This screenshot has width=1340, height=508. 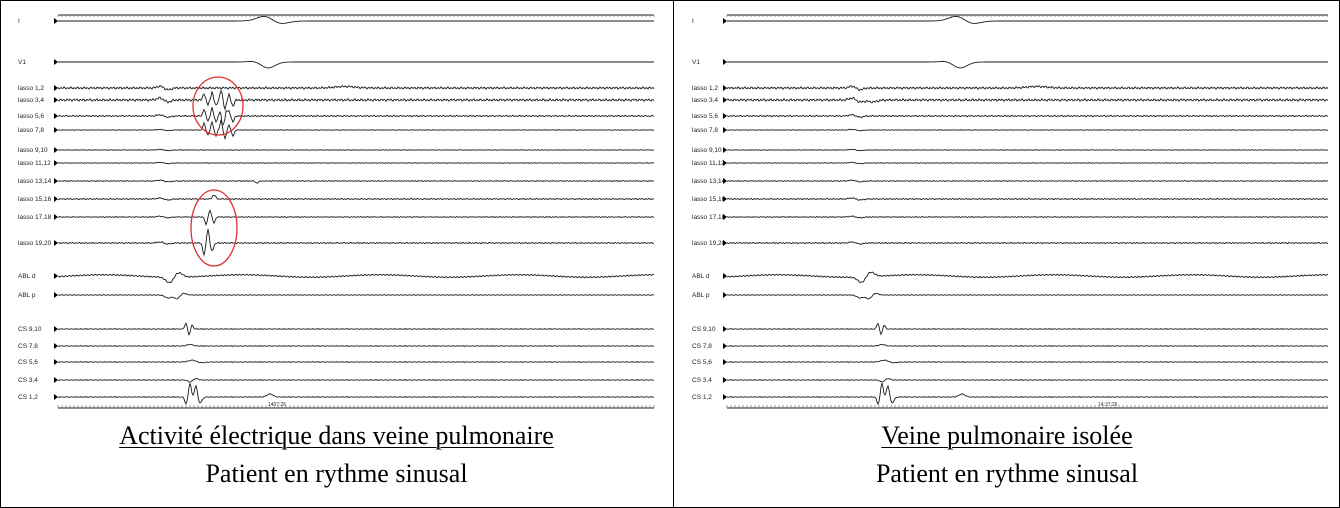 What do you see at coordinates (1007, 435) in the screenshot?
I see `panel-right-title: Veine pulmonaire isolée` at bounding box center [1007, 435].